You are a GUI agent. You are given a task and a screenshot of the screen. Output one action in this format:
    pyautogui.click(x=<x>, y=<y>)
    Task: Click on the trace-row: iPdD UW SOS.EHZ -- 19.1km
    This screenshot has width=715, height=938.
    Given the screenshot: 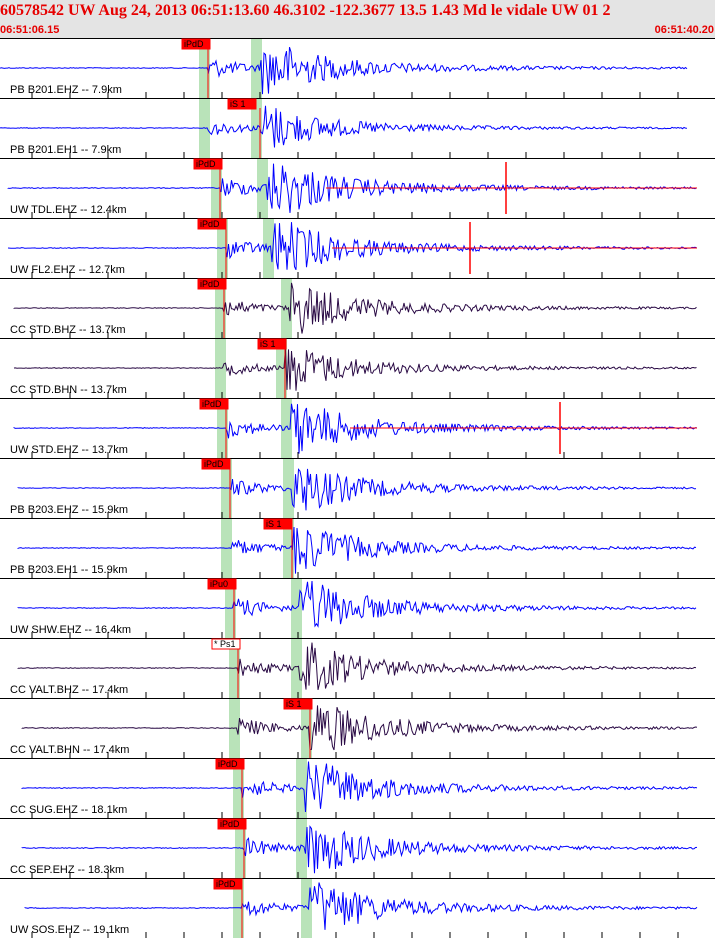 What is the action you would take?
    pyautogui.click(x=357, y=908)
    